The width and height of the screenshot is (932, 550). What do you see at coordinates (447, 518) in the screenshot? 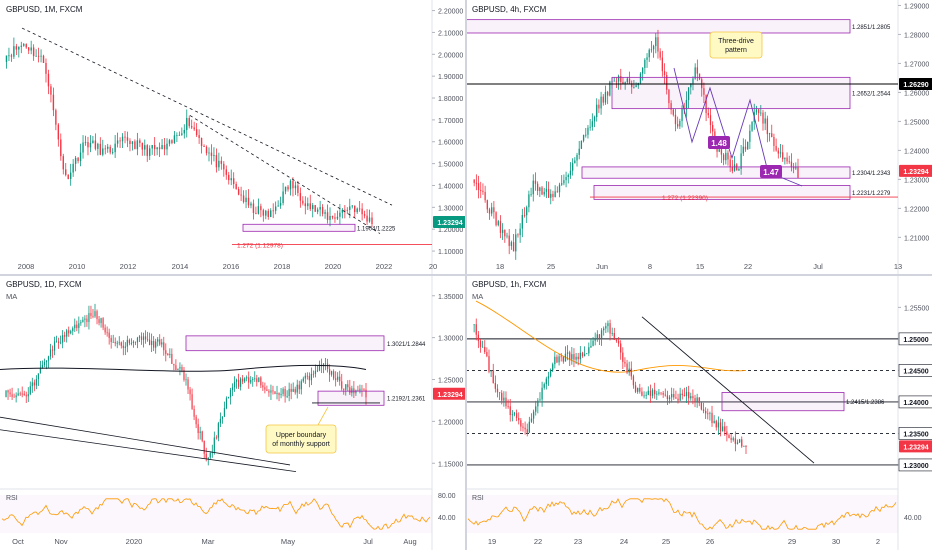
I see `rsi-tick-label: 40.00` at bounding box center [447, 518].